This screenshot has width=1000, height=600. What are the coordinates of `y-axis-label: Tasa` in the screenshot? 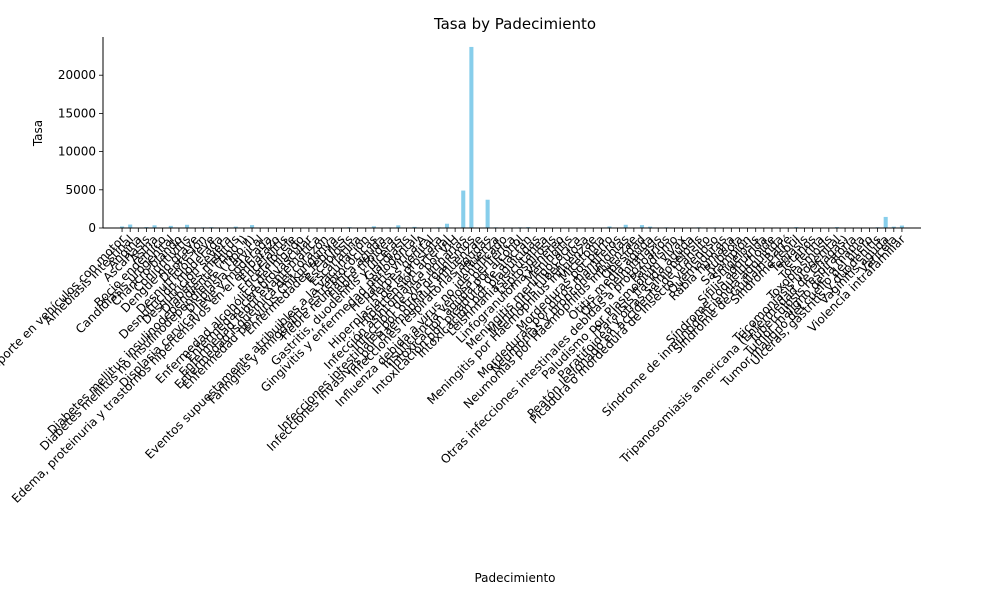 It's located at (38, 133).